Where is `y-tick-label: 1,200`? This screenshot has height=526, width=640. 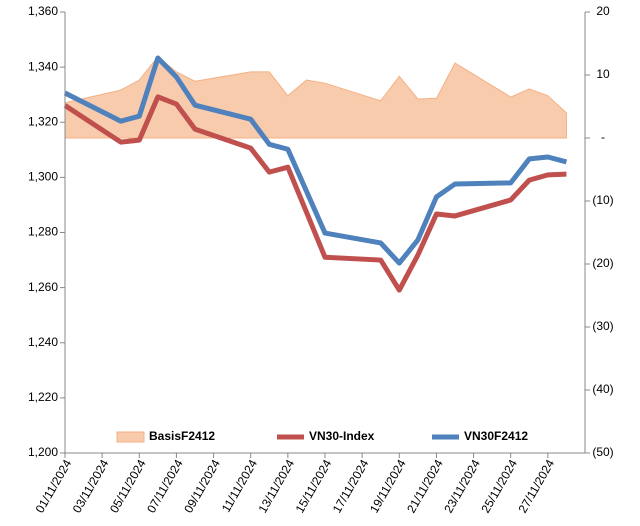
y-tick-label: 1,200 is located at coordinates (43, 452).